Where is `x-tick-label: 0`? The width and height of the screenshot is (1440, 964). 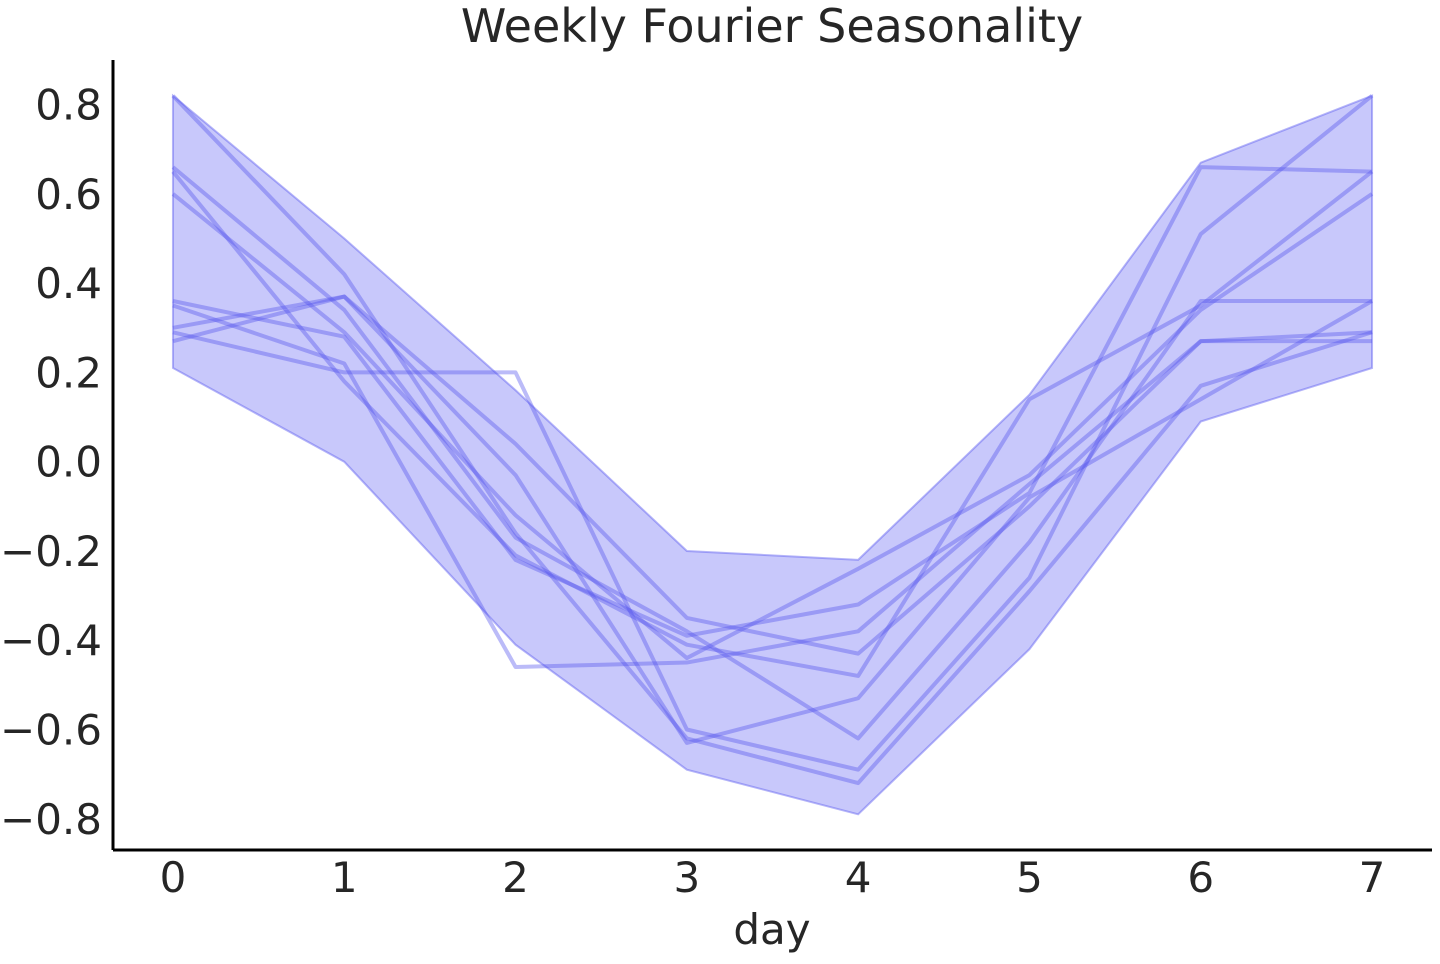
x-tick-label: 0 is located at coordinates (173, 877).